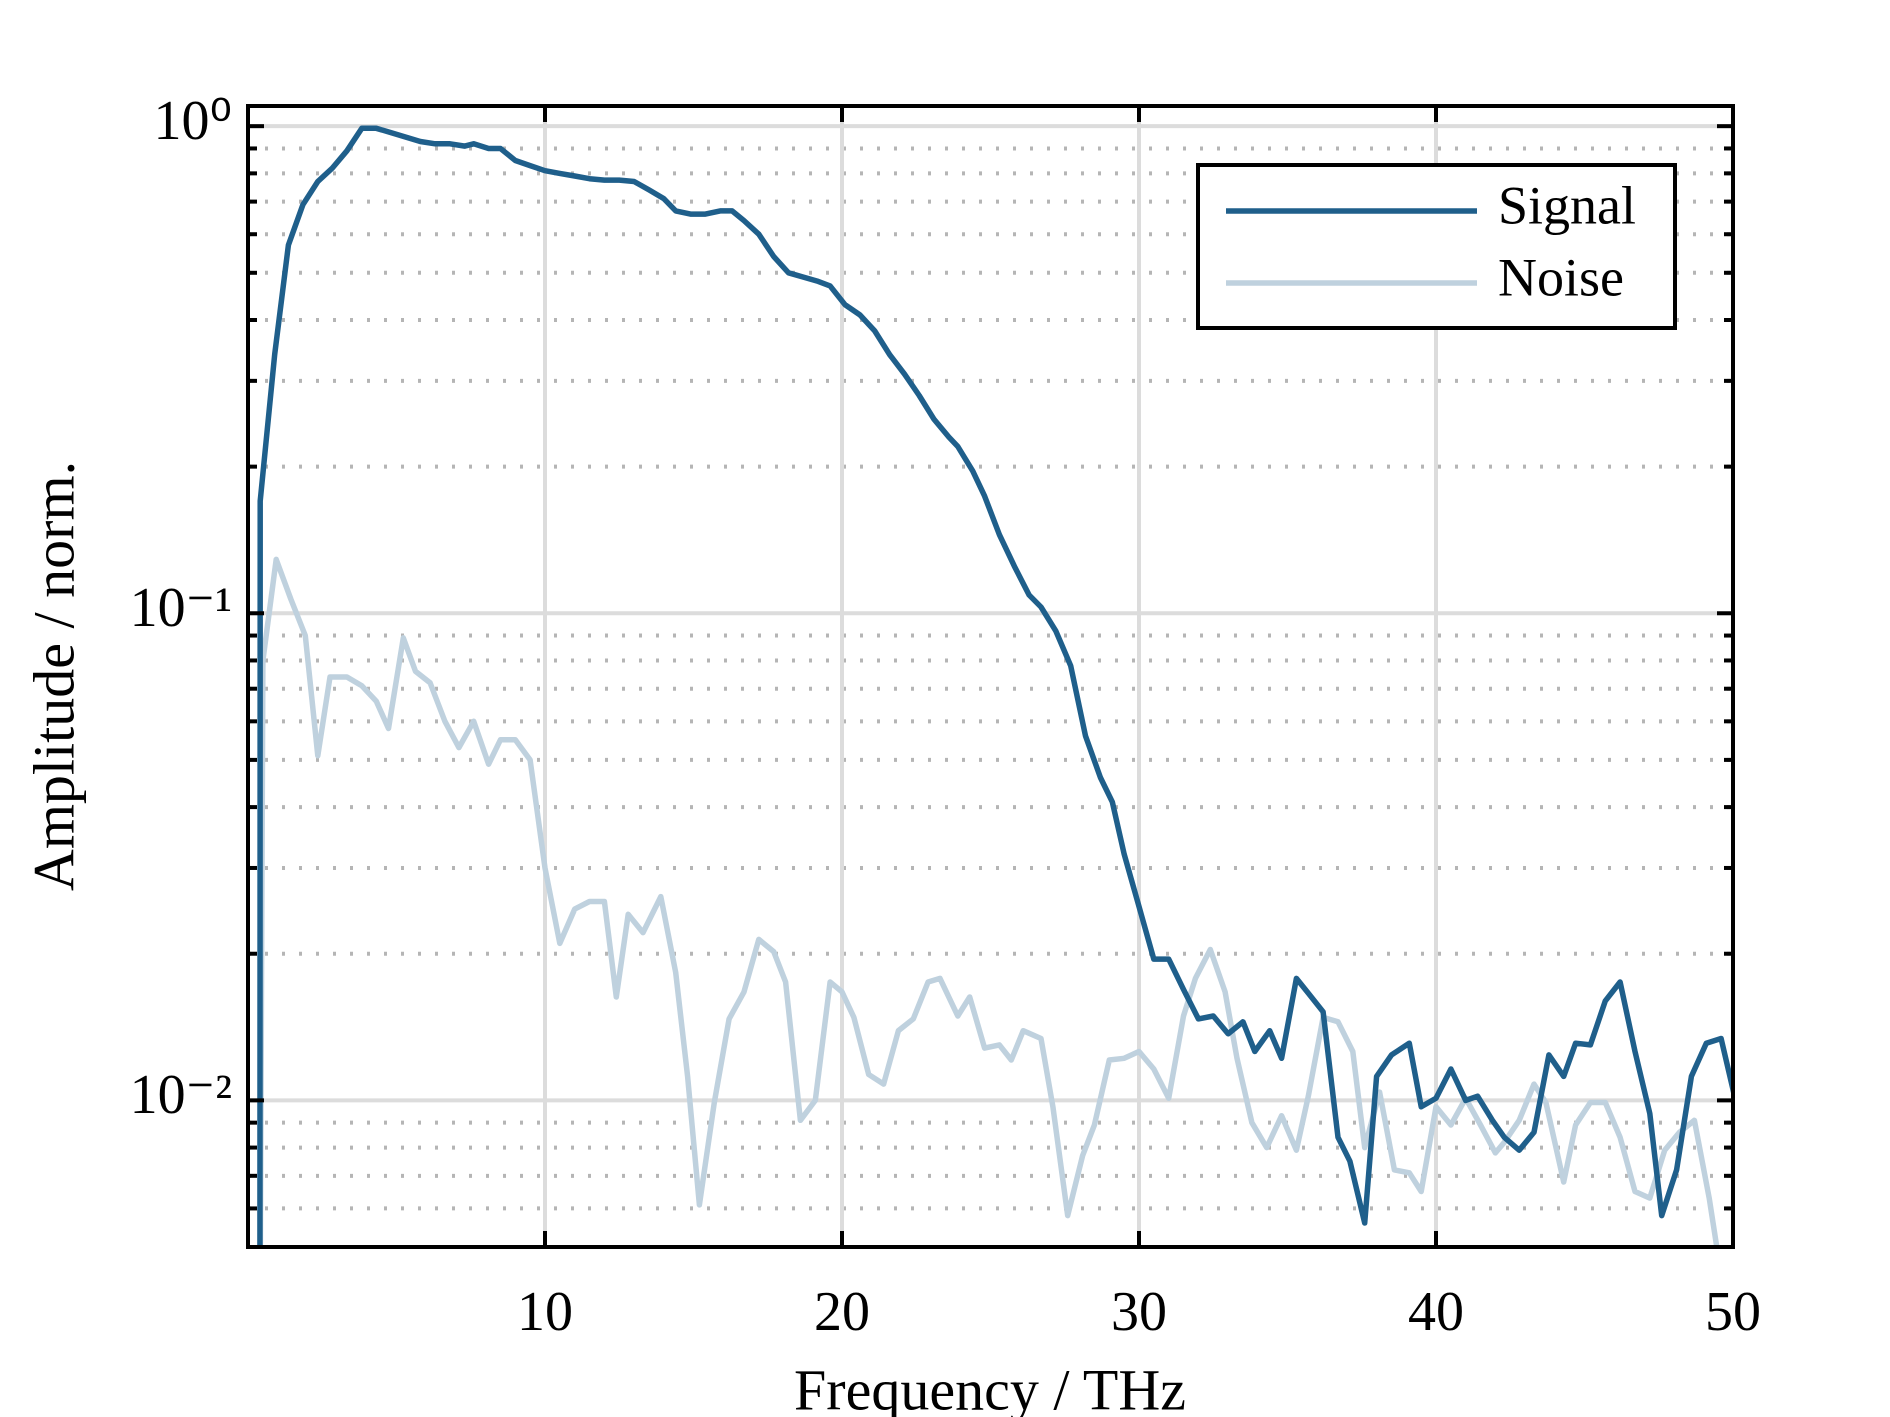  I want to click on y-tick-label: 10⁰, so click(193, 121).